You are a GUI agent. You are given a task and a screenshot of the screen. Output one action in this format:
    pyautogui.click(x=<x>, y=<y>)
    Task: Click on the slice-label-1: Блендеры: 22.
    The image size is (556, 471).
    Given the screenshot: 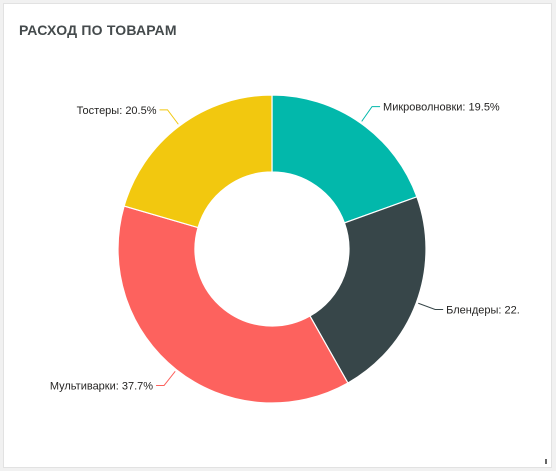 What is the action you would take?
    pyautogui.click(x=483, y=310)
    